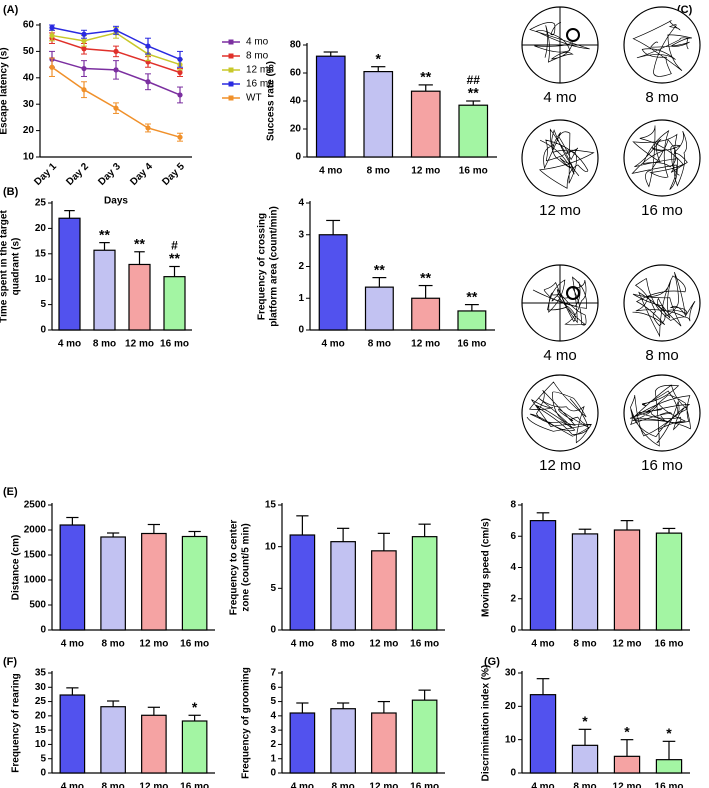 Image resolution: width=709 pixels, height=788 pixels. I want to click on panel-label: (A), so click(11, 10).